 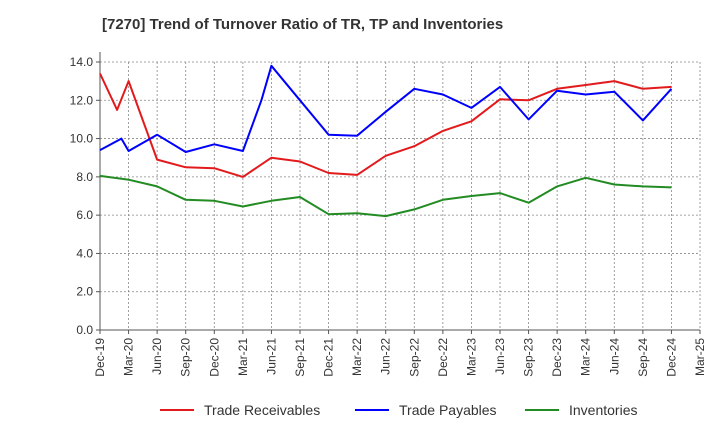 What do you see at coordinates (243, 357) in the screenshot?
I see `x-tick-label: Mar-21` at bounding box center [243, 357].